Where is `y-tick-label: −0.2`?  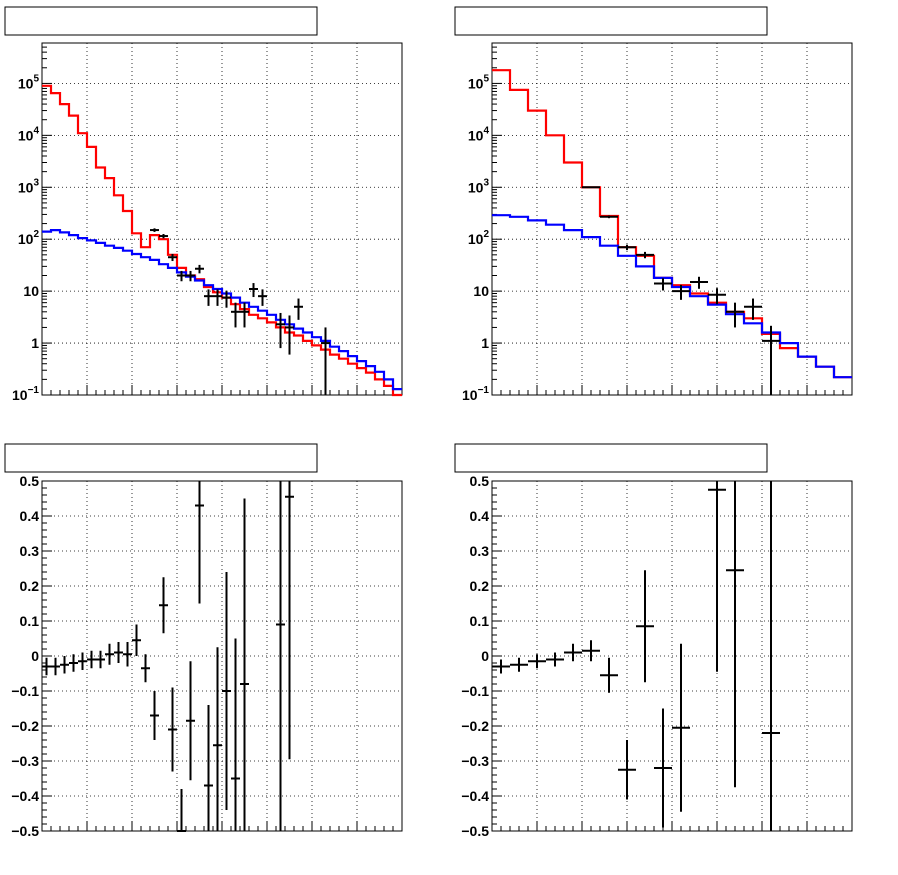 y-tick-label: −0.2 is located at coordinates (25, 726).